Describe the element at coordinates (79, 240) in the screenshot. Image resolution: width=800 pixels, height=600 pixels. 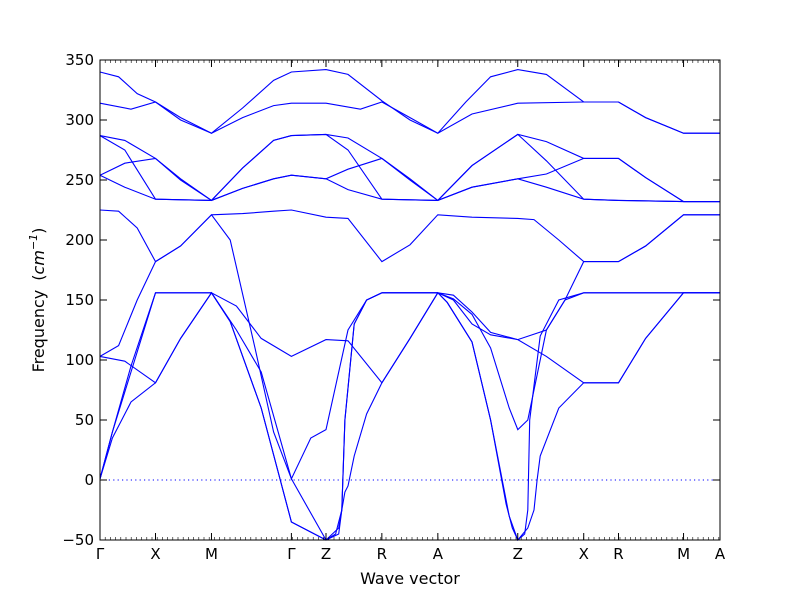
I see `y-tick-label: 200` at that location.